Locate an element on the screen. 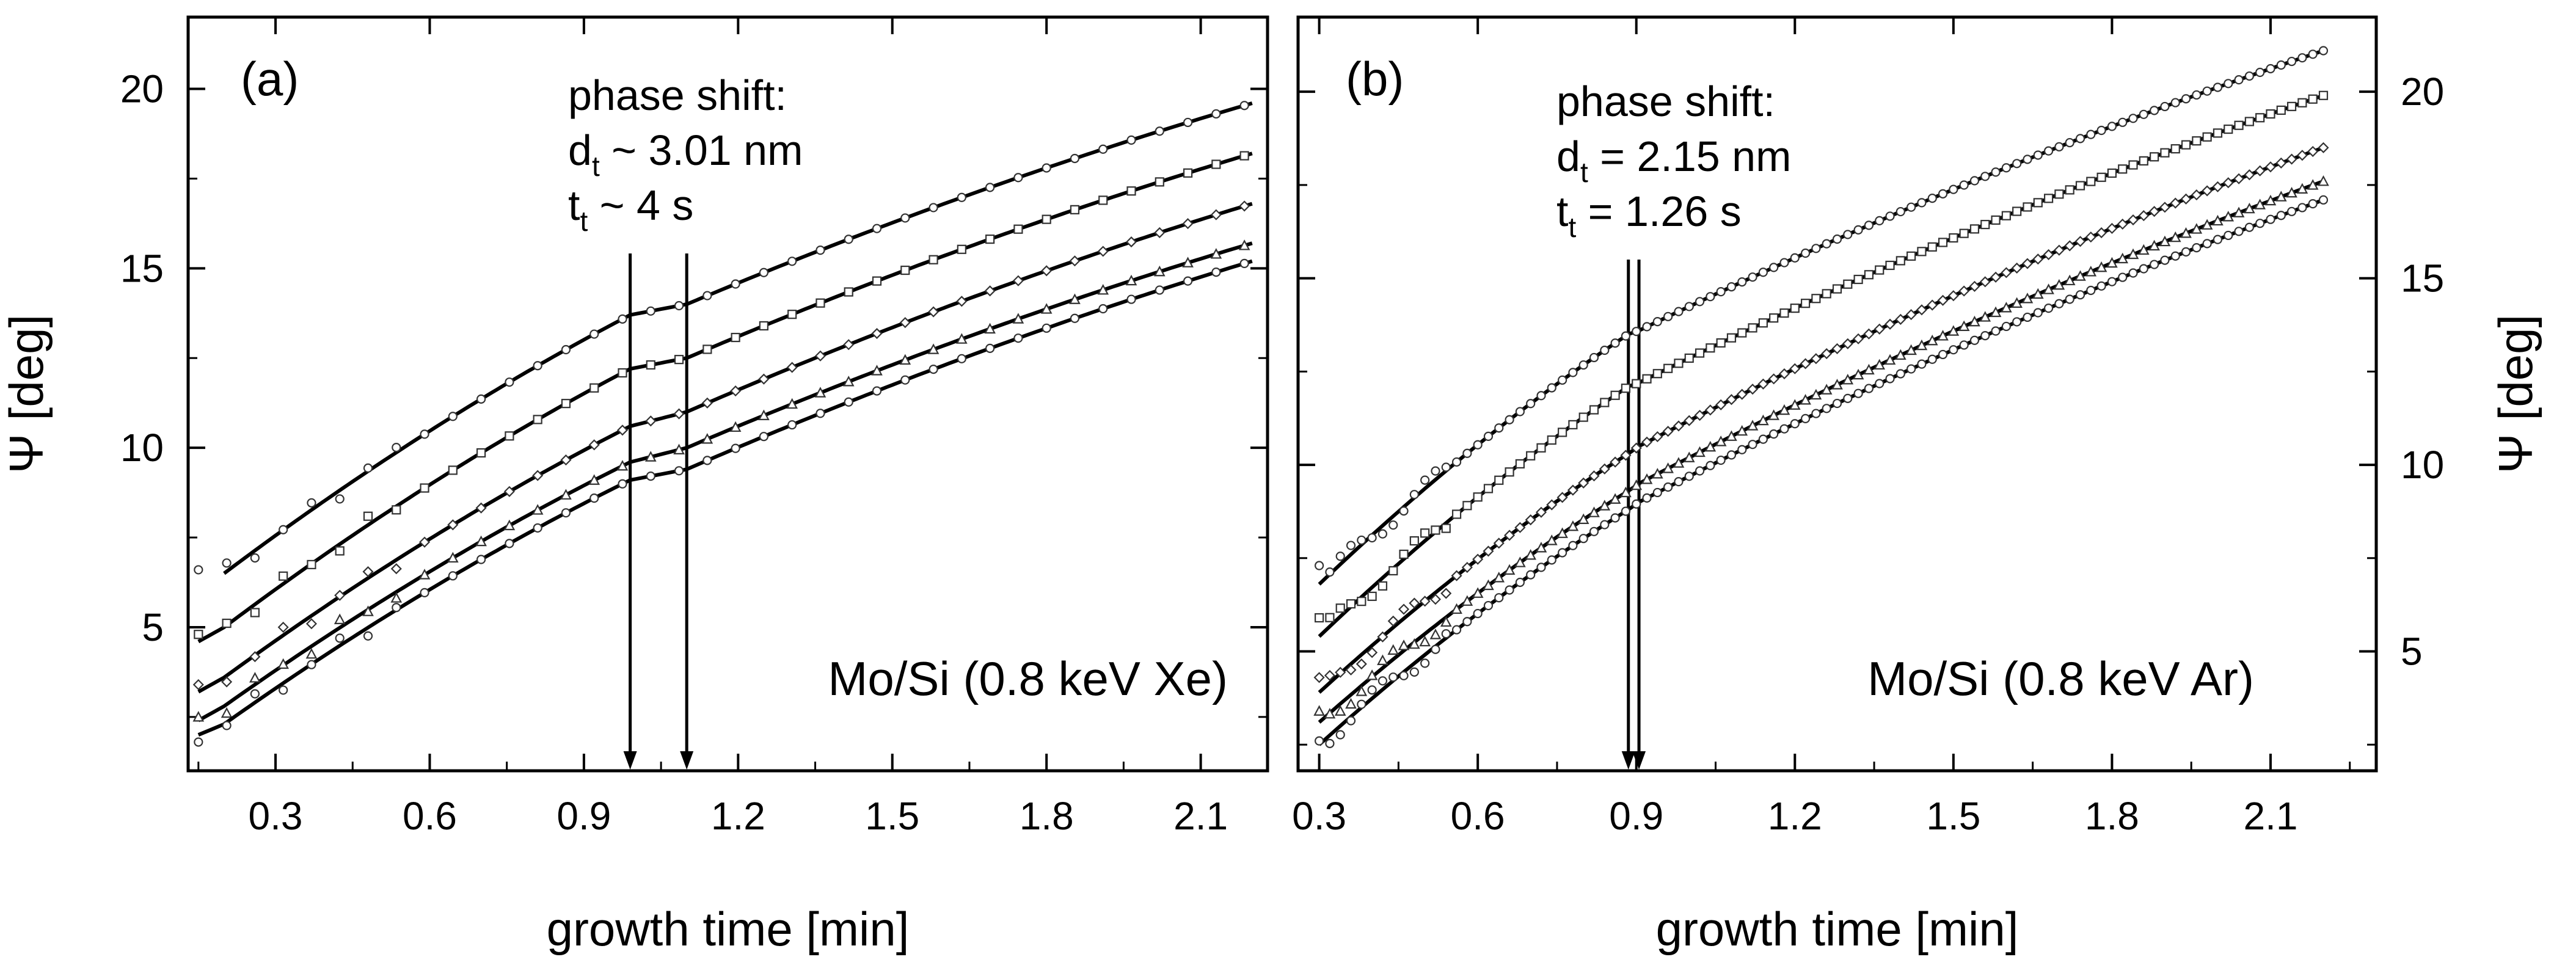 The image size is (2576, 965). x-tick-label: 1.8 is located at coordinates (1047, 816).